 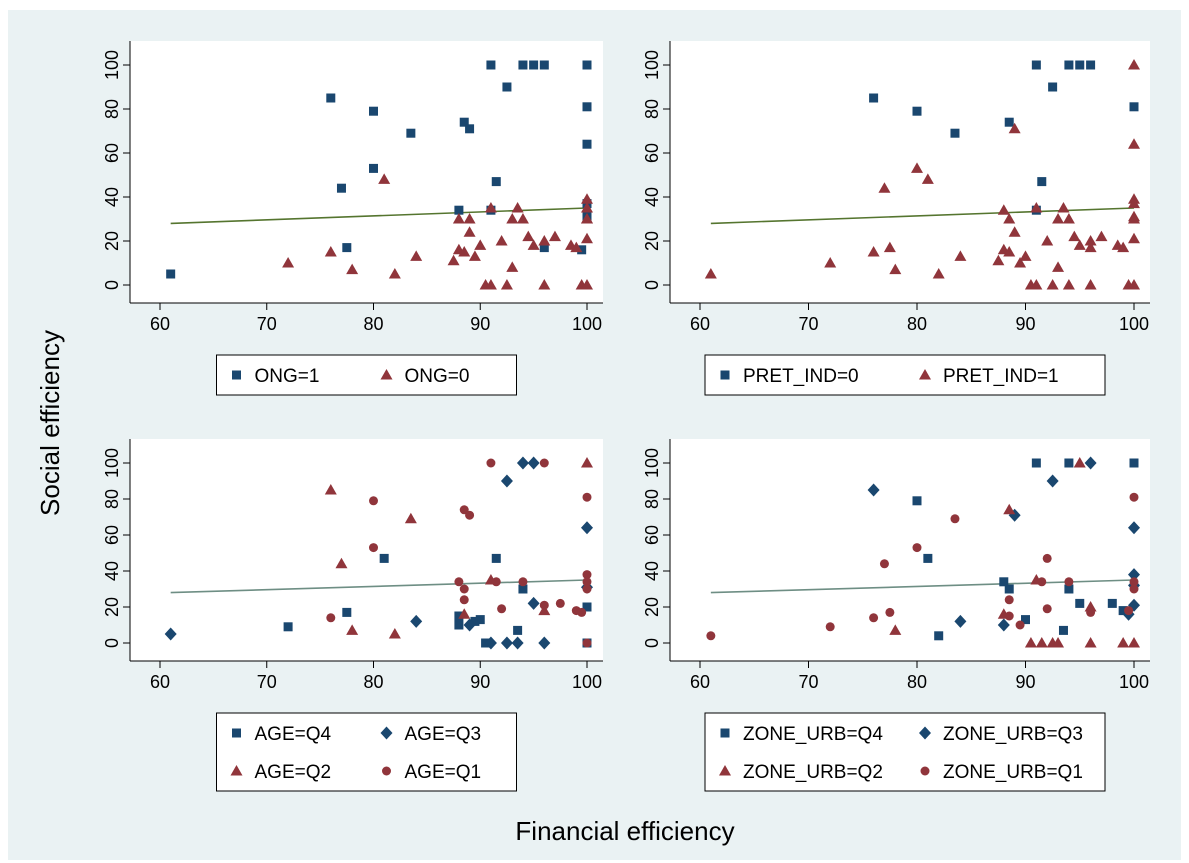 I want to click on legend-label: AGE=Q4, so click(x=293, y=734).